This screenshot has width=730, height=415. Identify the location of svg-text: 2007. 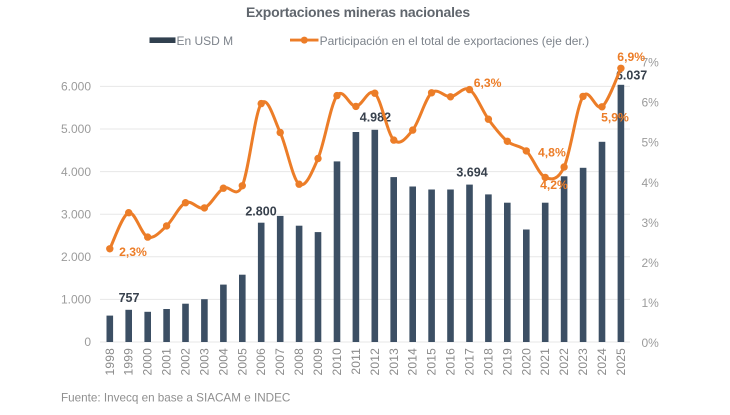
(280, 362).